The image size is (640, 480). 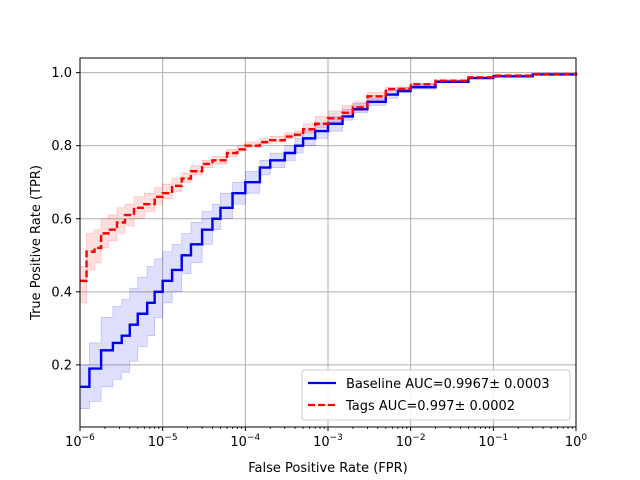 What do you see at coordinates (245, 441) in the screenshot?
I see `x-tick-label-2: 10⁻⁴` at bounding box center [245, 441].